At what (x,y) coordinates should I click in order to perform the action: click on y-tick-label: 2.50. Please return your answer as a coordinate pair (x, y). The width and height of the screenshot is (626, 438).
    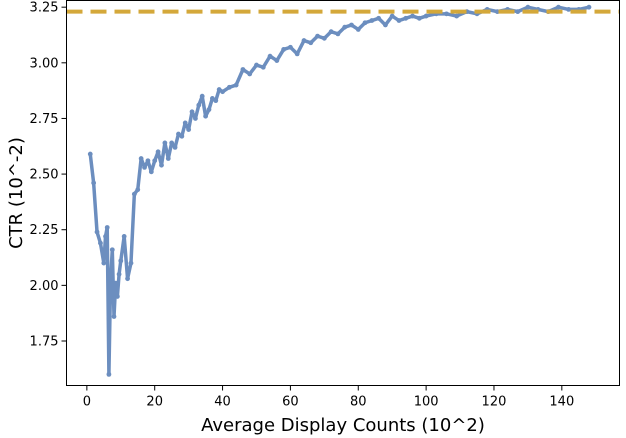
    Looking at the image, I should click on (44, 175).